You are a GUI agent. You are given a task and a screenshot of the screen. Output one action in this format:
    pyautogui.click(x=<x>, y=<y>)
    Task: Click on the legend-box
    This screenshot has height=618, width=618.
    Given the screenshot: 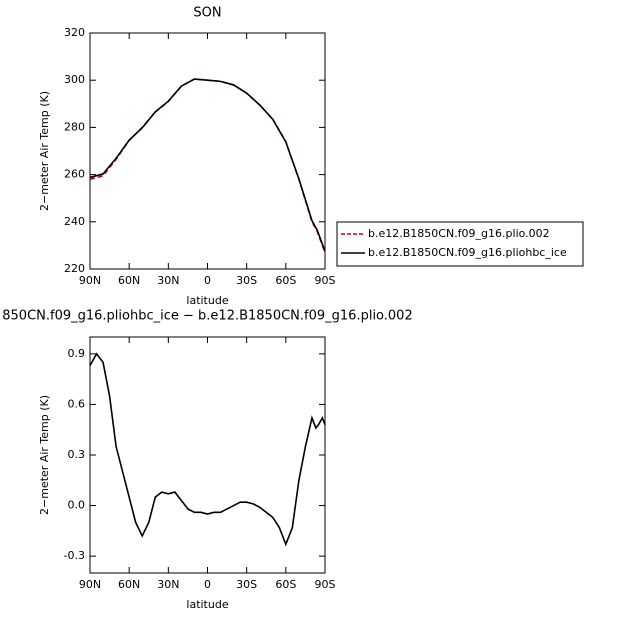 What is the action you would take?
    pyautogui.click(x=460, y=244)
    